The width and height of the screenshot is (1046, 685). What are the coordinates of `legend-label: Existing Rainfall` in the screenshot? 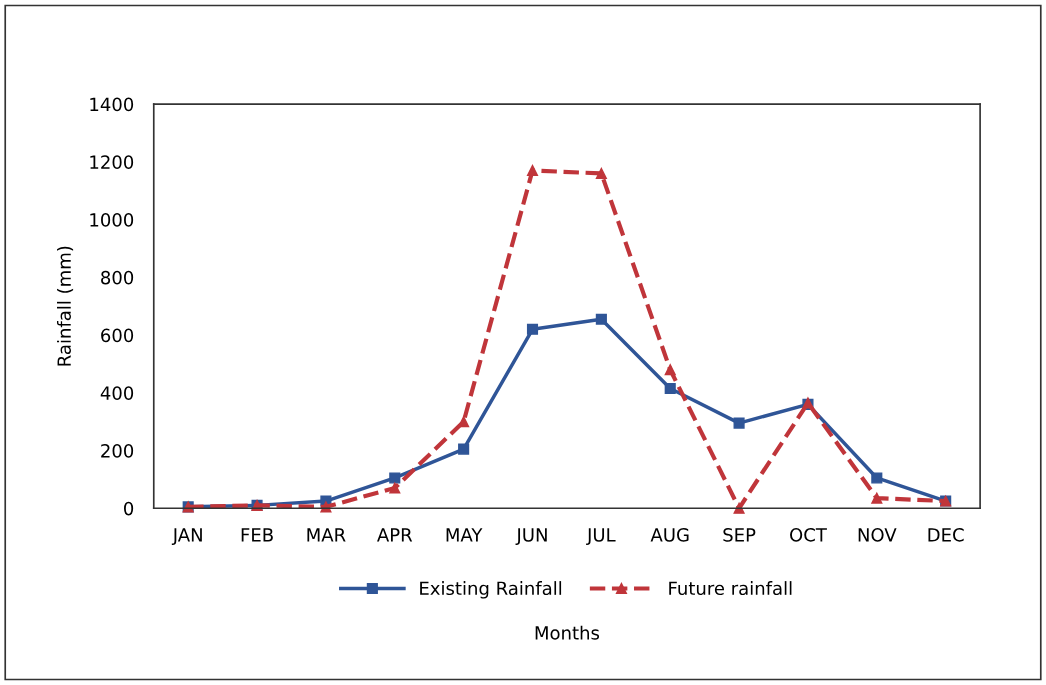 It's located at (491, 590).